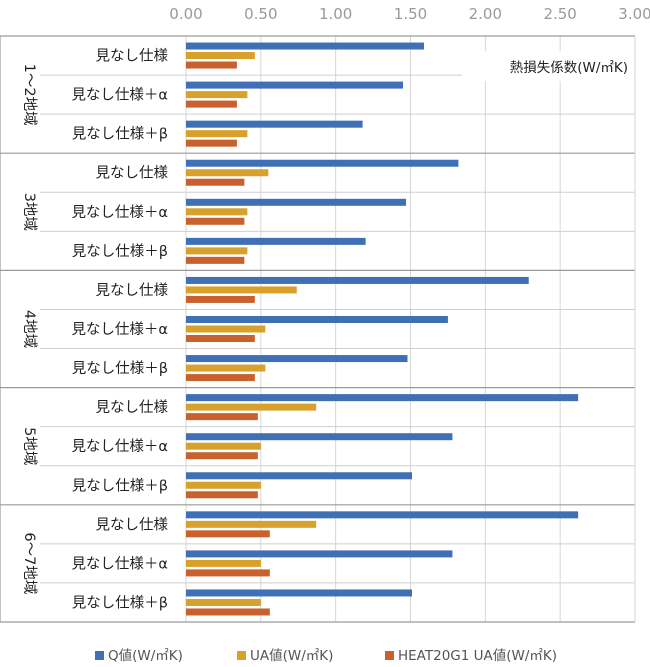  I want to click on x-tick-label: 1.50, so click(410, 14).